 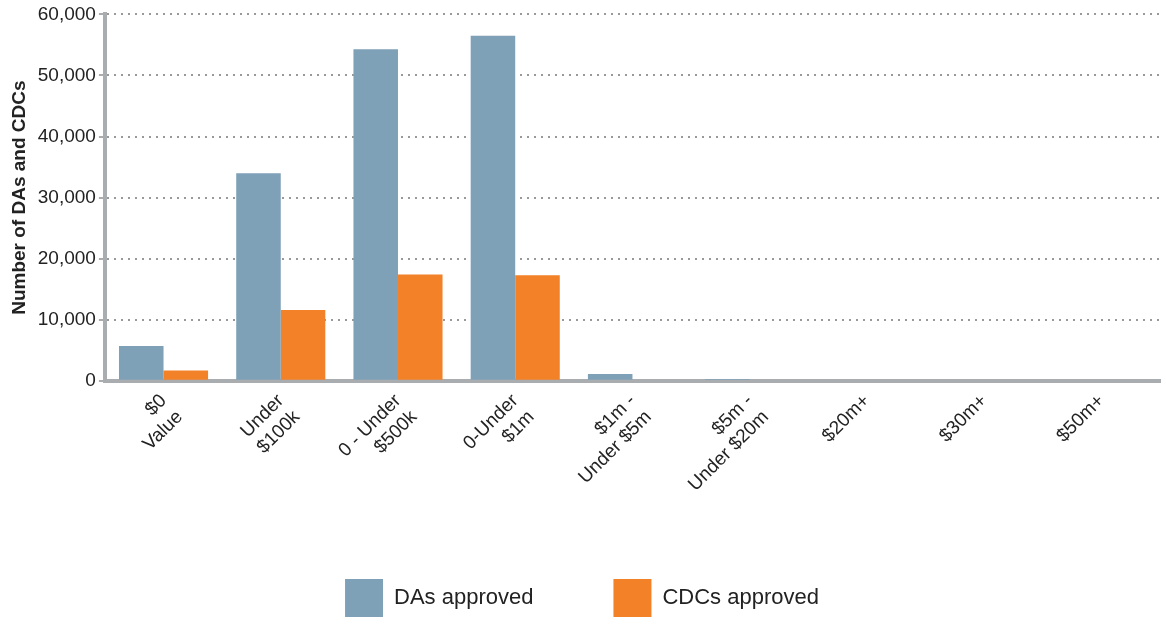 I want to click on legend-label: DAs approved, so click(x=464, y=597).